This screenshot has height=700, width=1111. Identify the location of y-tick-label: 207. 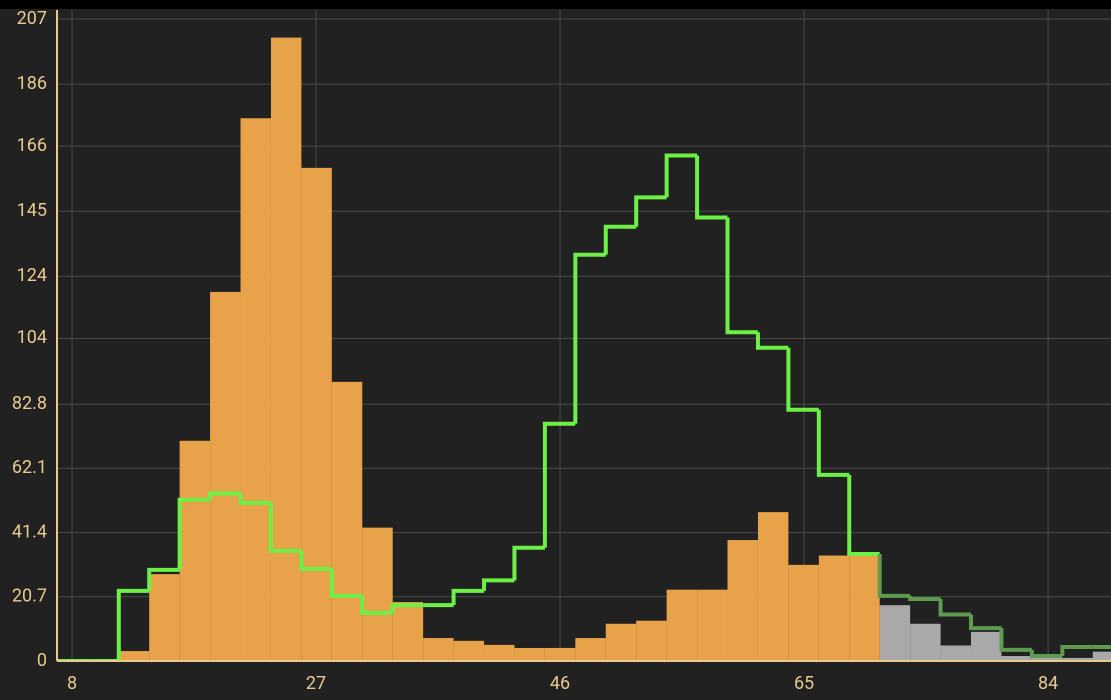
(32, 18).